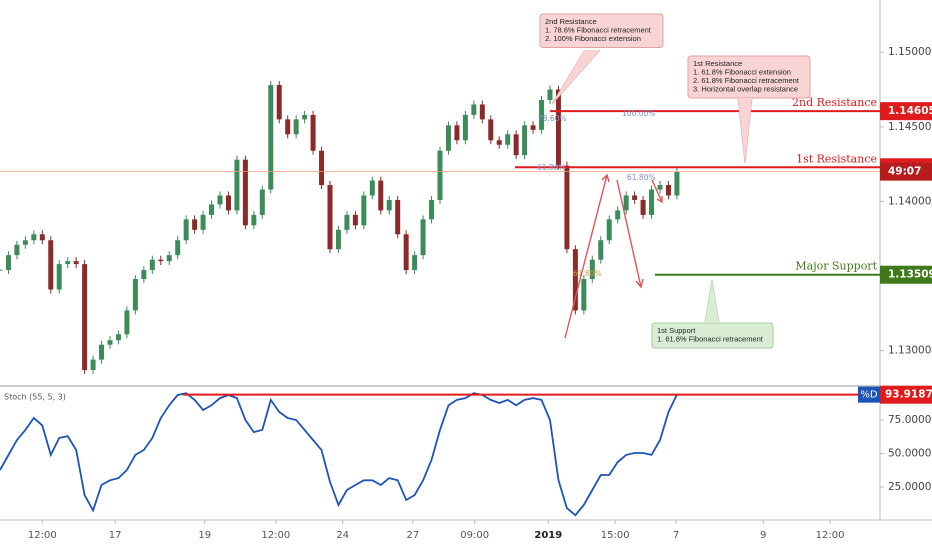 The image size is (932, 550). Describe the element at coordinates (342, 535) in the screenshot. I see `x-tick-label: 24` at that location.